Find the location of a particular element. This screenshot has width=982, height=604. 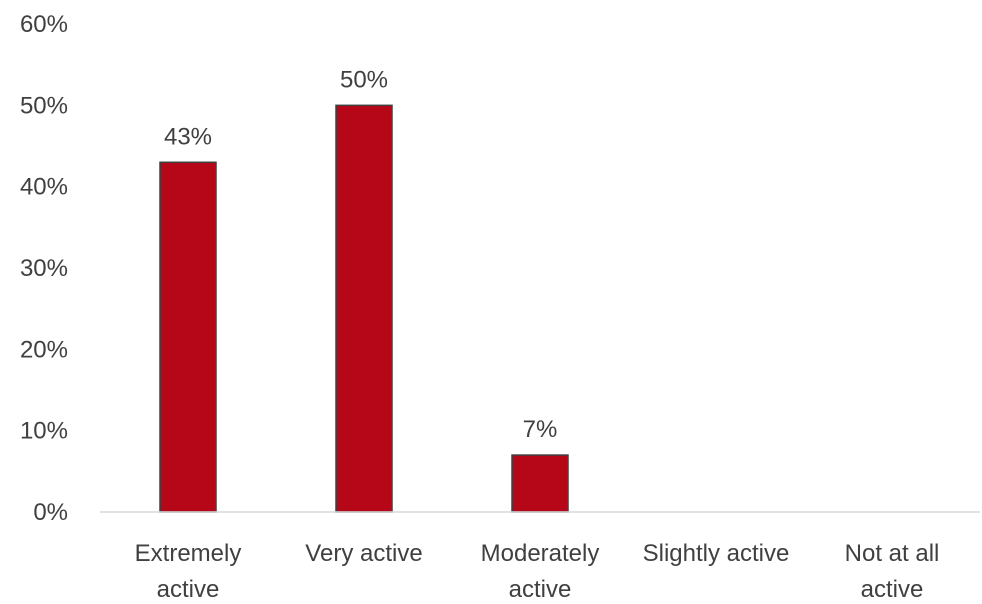

y-tick-label: 0% is located at coordinates (50, 512).